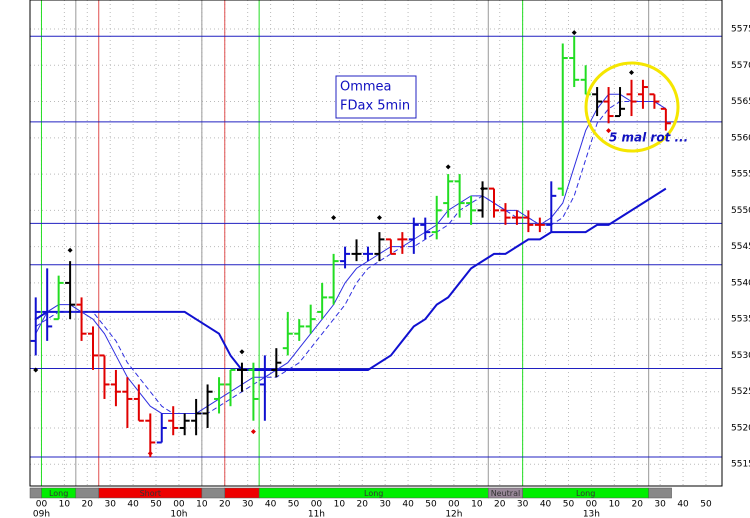 The width and height of the screenshot is (750, 518). What do you see at coordinates (506, 493) in the screenshot?
I see `regime-label: Neutral` at bounding box center [506, 493].